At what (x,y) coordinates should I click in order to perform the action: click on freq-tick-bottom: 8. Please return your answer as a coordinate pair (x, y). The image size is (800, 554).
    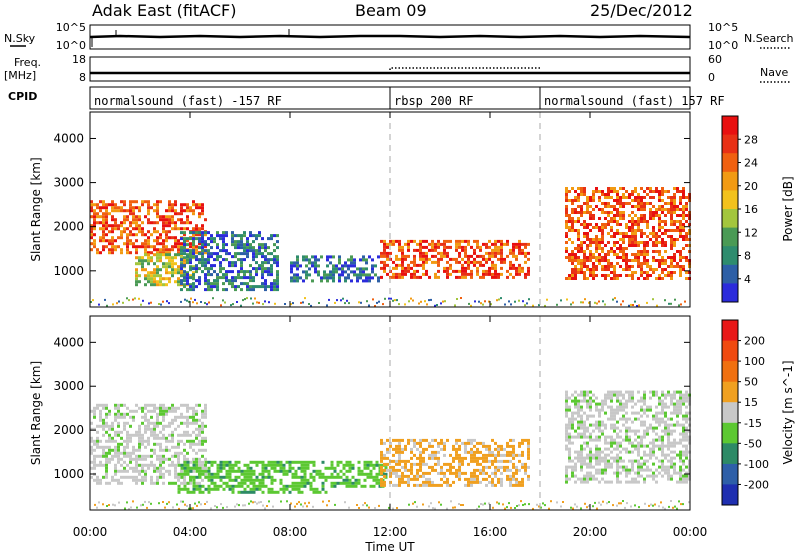
    Looking at the image, I should click on (82, 77).